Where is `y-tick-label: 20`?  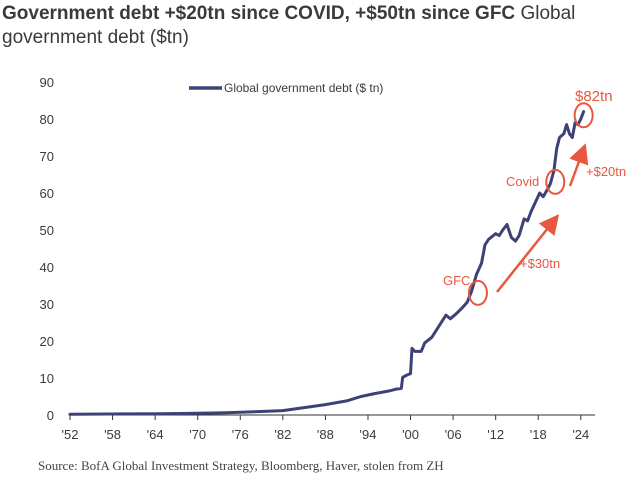
y-tick-label: 20 is located at coordinates (47, 341).